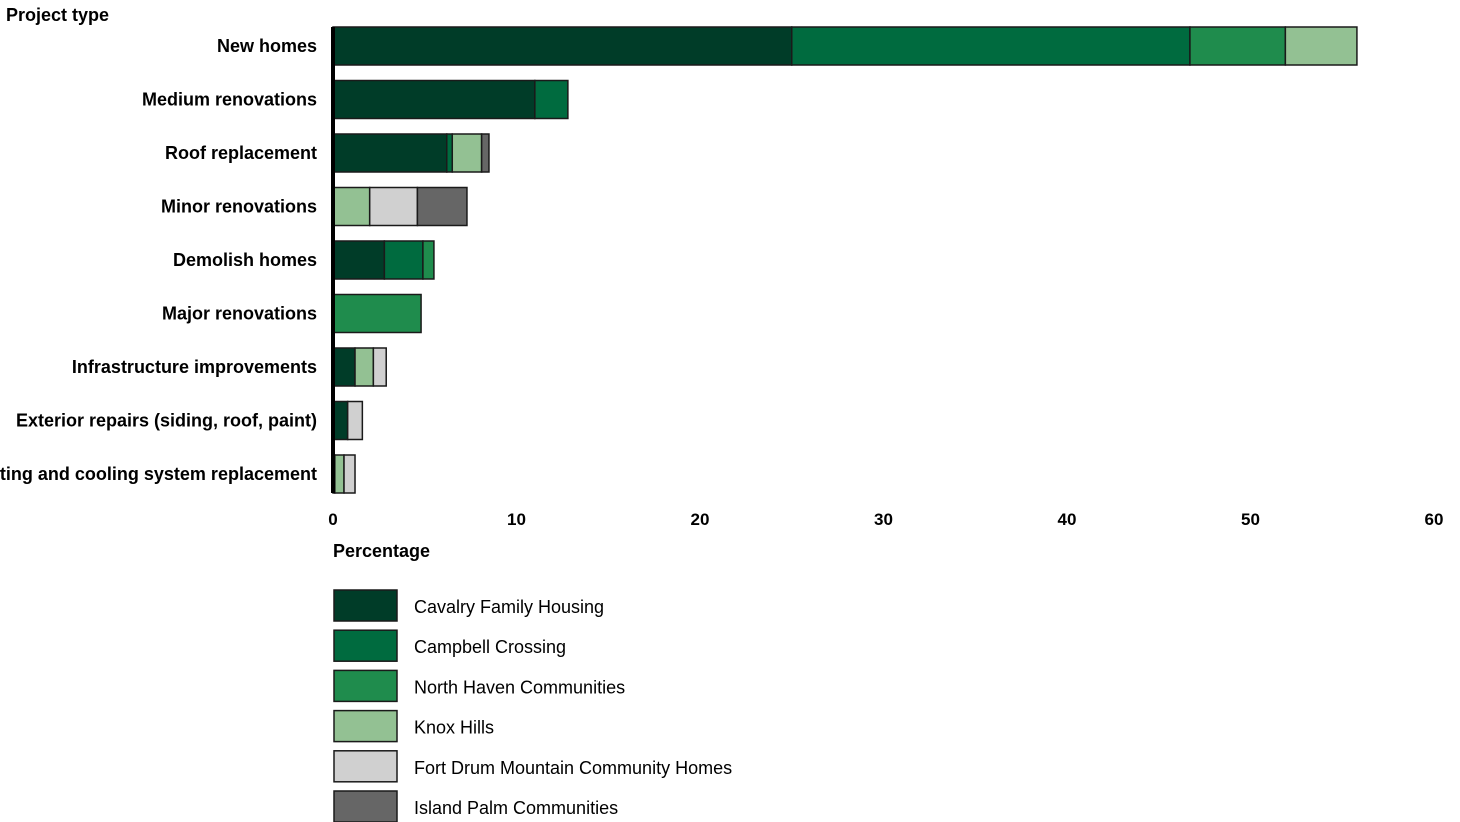 The width and height of the screenshot is (1460, 822). I want to click on legend-label: Cavalry Family Housing, so click(509, 607).